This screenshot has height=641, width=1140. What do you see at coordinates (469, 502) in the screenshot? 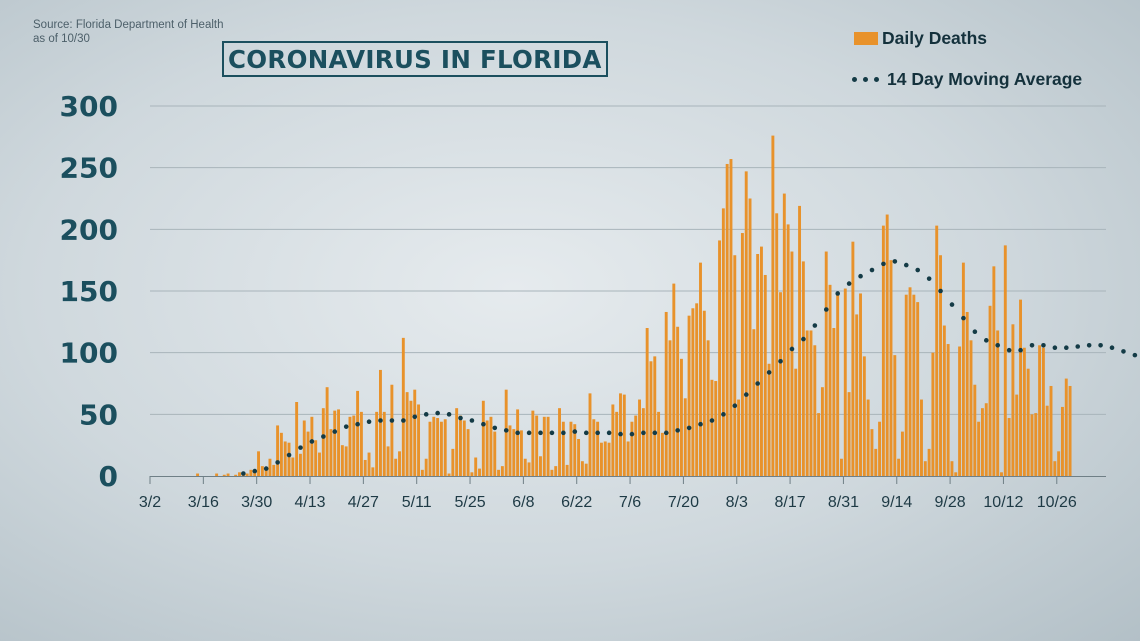
I see `x-tick-label: 5/25` at bounding box center [469, 502].